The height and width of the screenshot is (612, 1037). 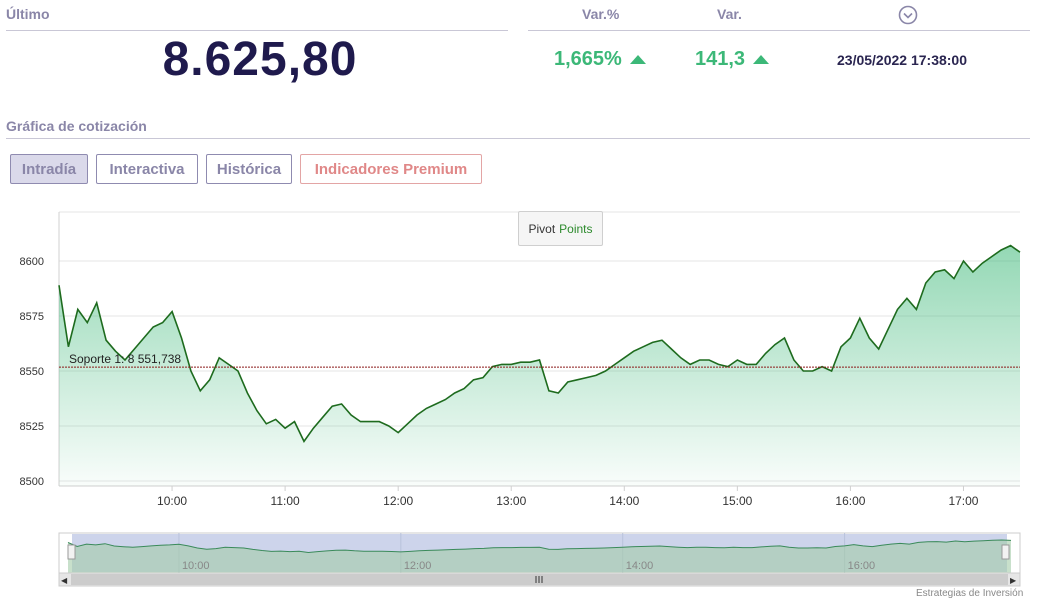 I want to click on navigator-area, so click(x=539, y=556).